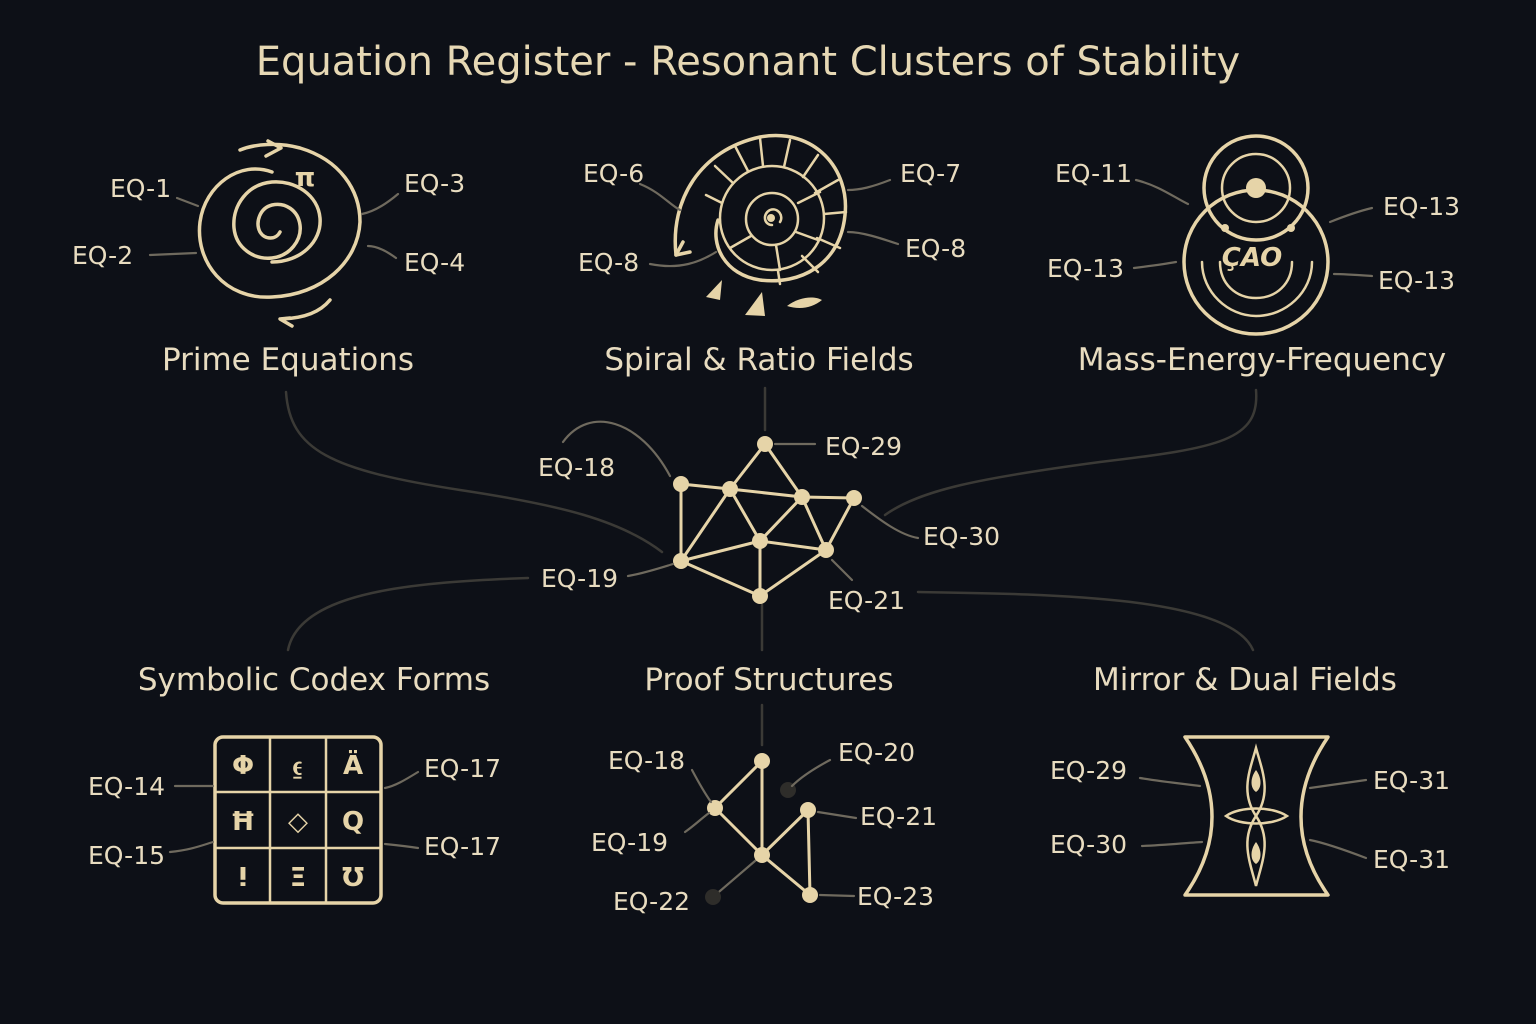 This screenshot has width=1536, height=1024. Describe the element at coordinates (1256, 235) in the screenshot. I see `orbit-rings-icon: ÇAO` at that location.